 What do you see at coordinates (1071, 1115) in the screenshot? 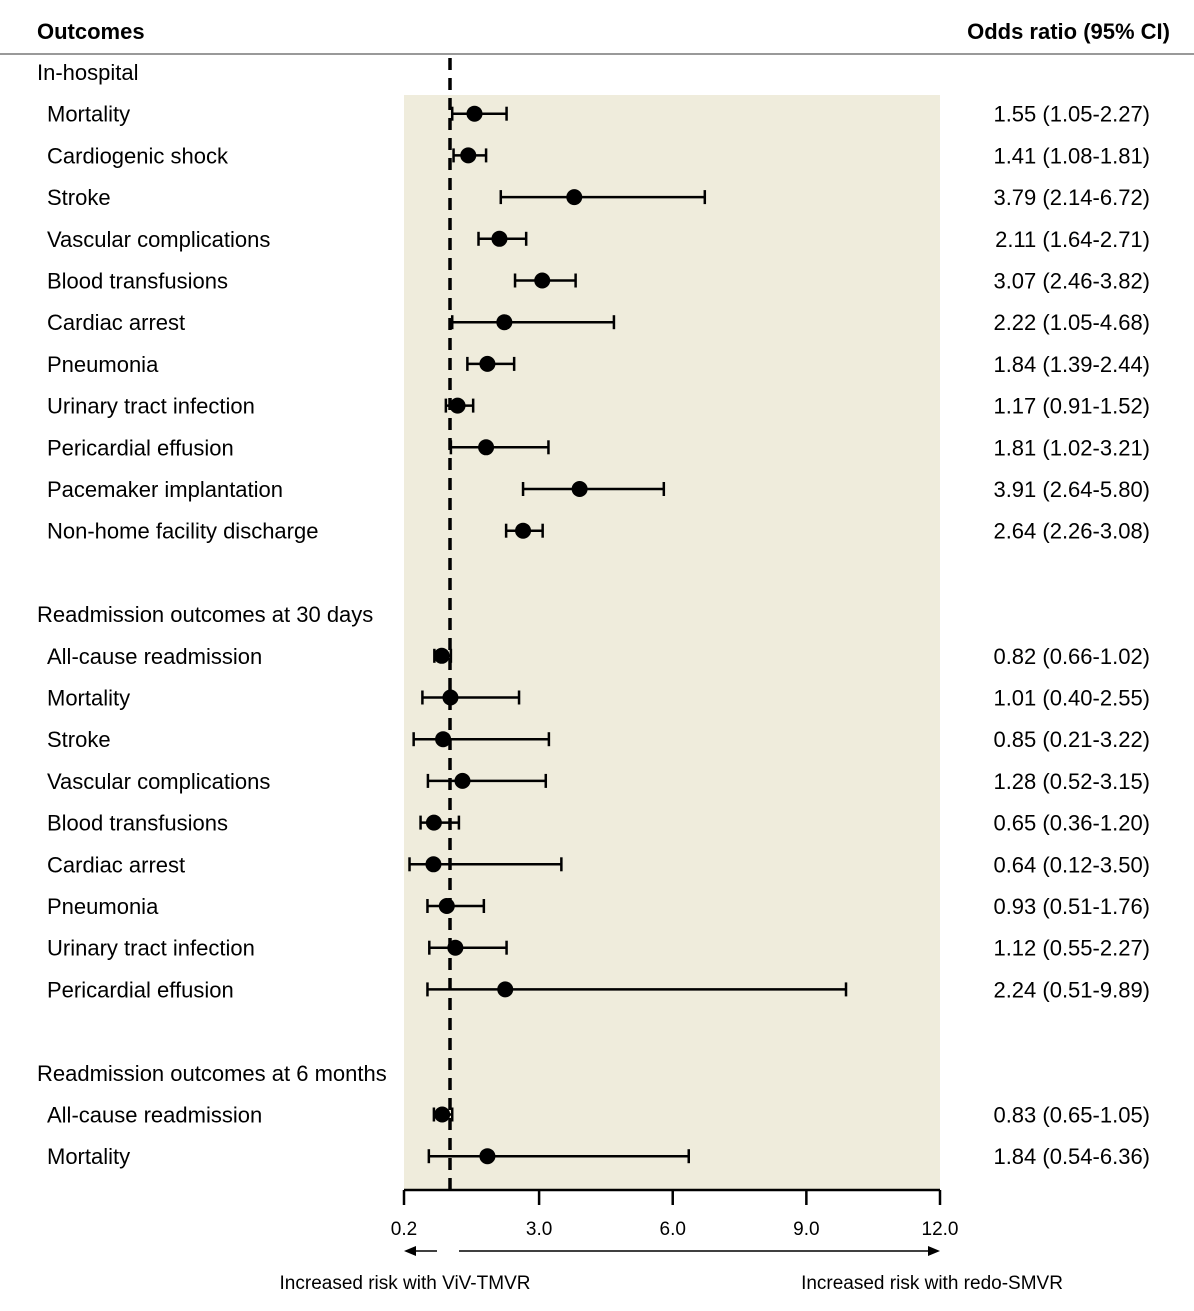
I see `odds-ratio-value: 0.83 (0.65-1.05)` at bounding box center [1071, 1115].